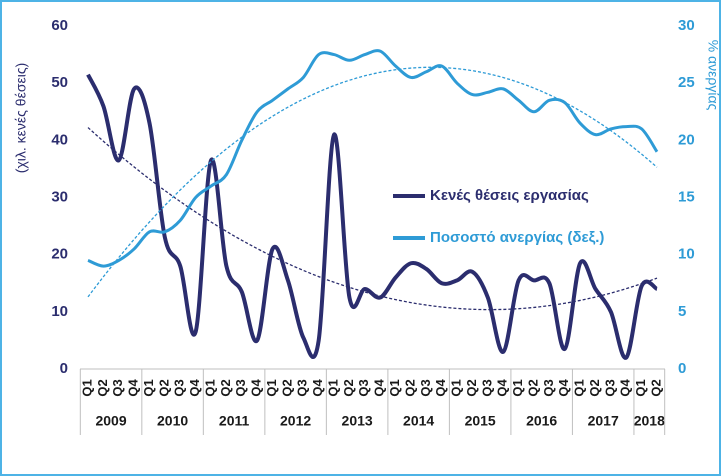  What do you see at coordinates (234, 421) in the screenshot?
I see `year-label: 2011` at bounding box center [234, 421].